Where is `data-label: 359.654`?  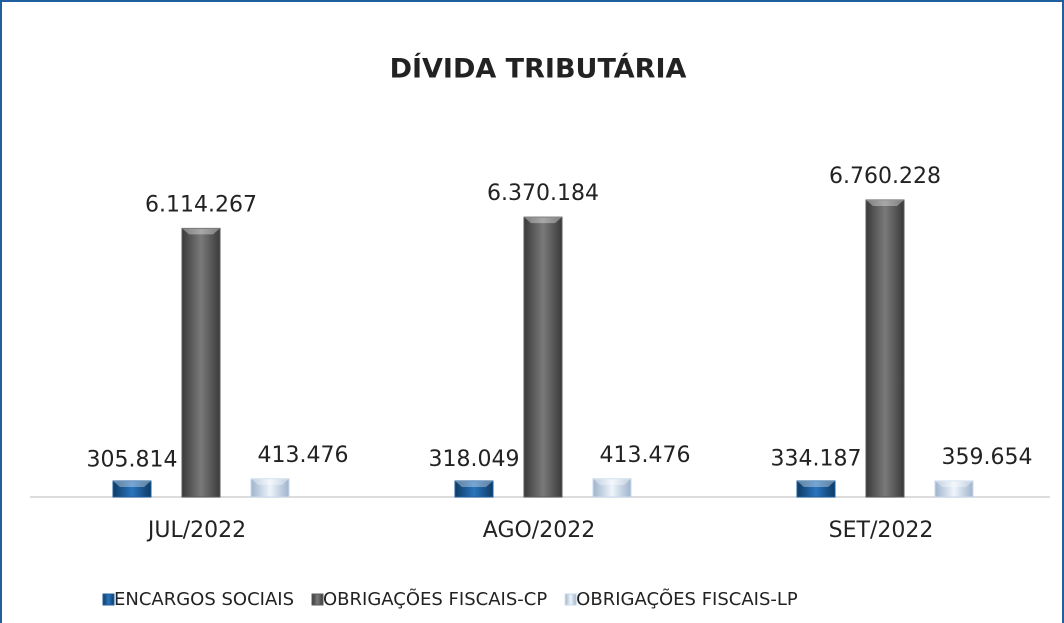 data-label: 359.654 is located at coordinates (987, 457).